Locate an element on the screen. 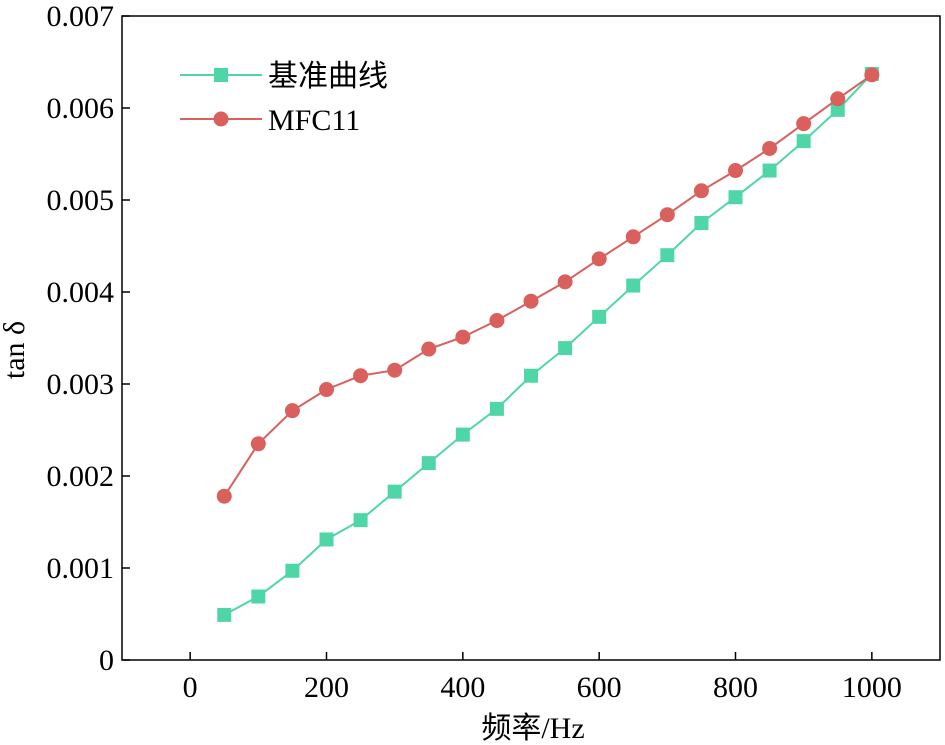 The width and height of the screenshot is (945, 745). y-tick-label: 0.007 is located at coordinates (81, 16).